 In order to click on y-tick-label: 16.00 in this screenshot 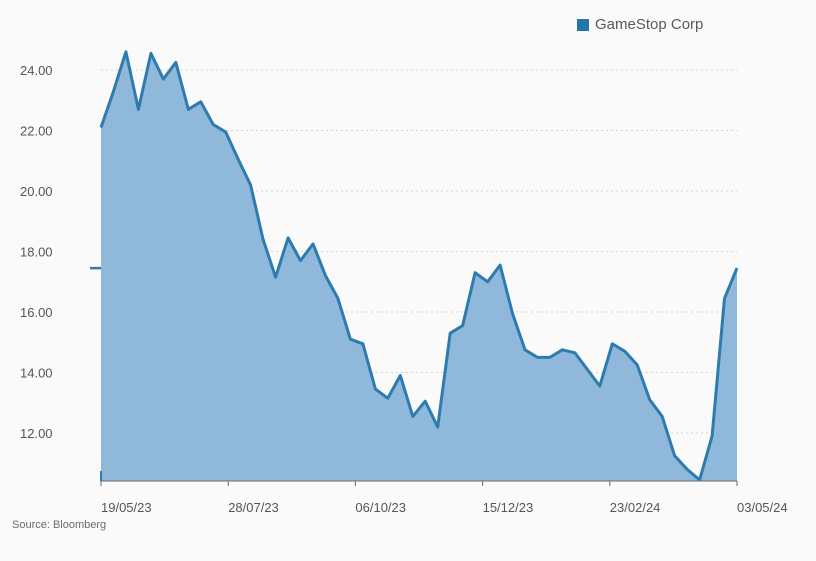, I will do `click(36, 312)`.